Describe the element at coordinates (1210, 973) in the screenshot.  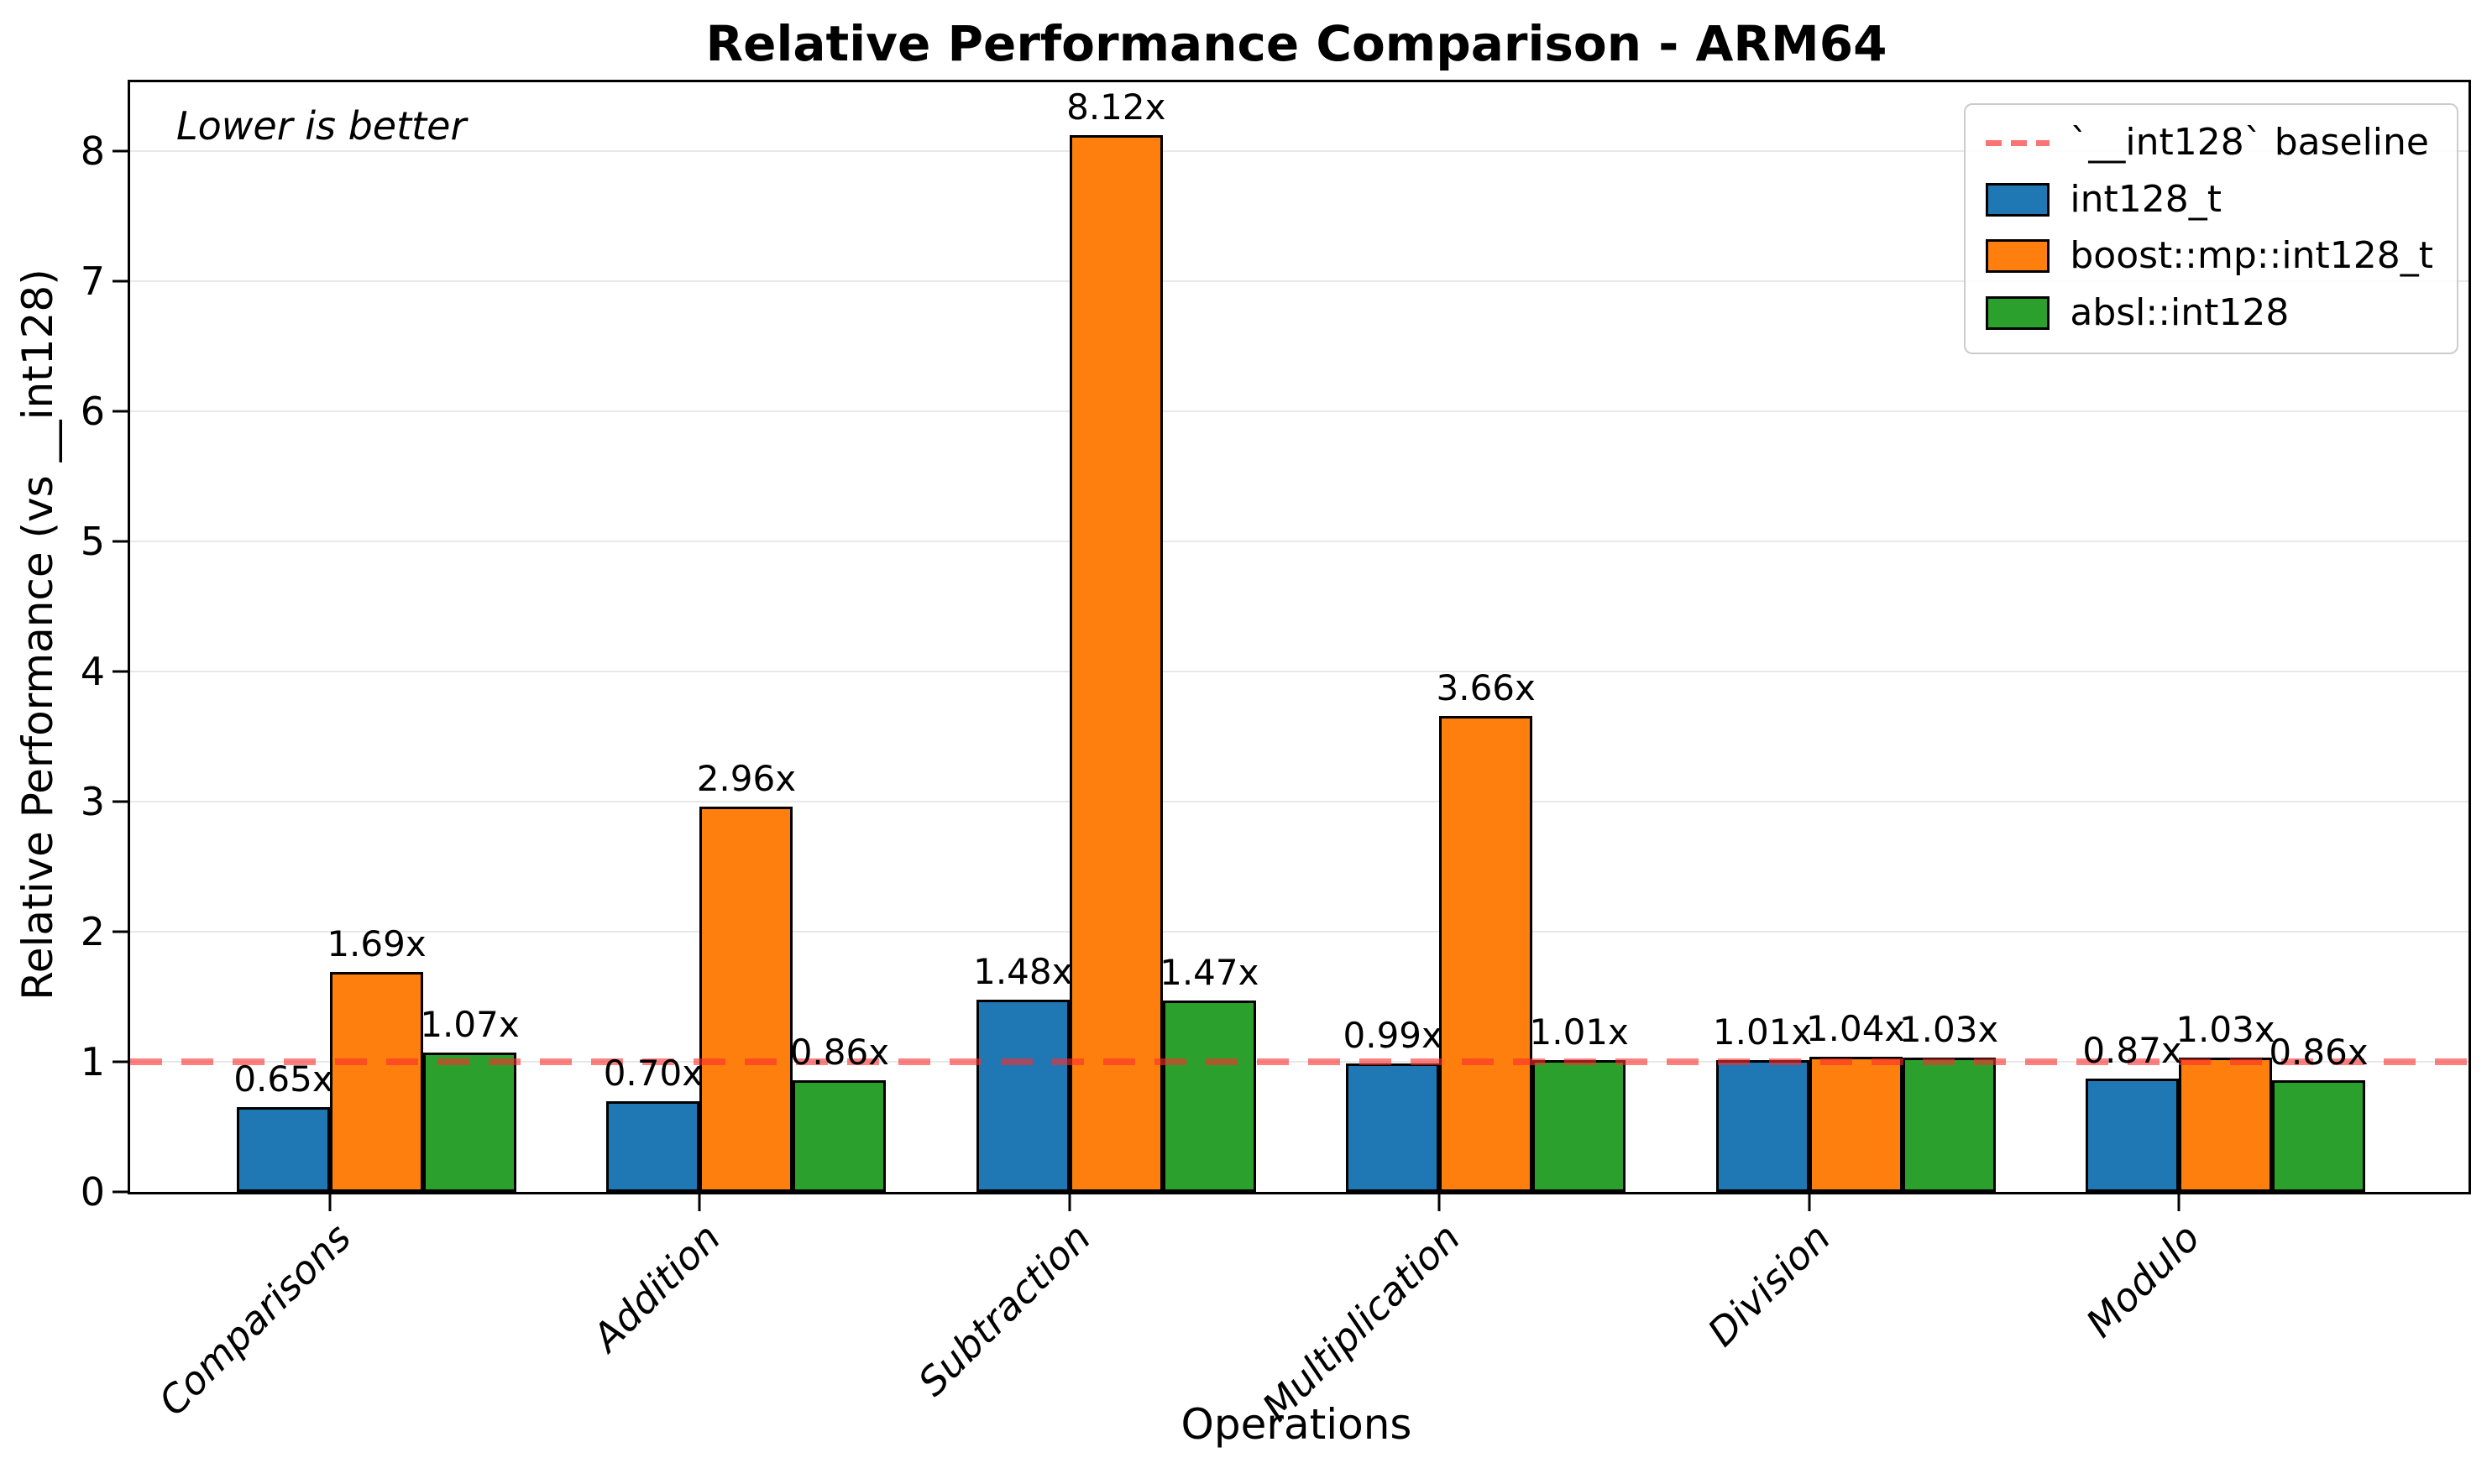
I see `bar-value-label: 1.47x` at that location.